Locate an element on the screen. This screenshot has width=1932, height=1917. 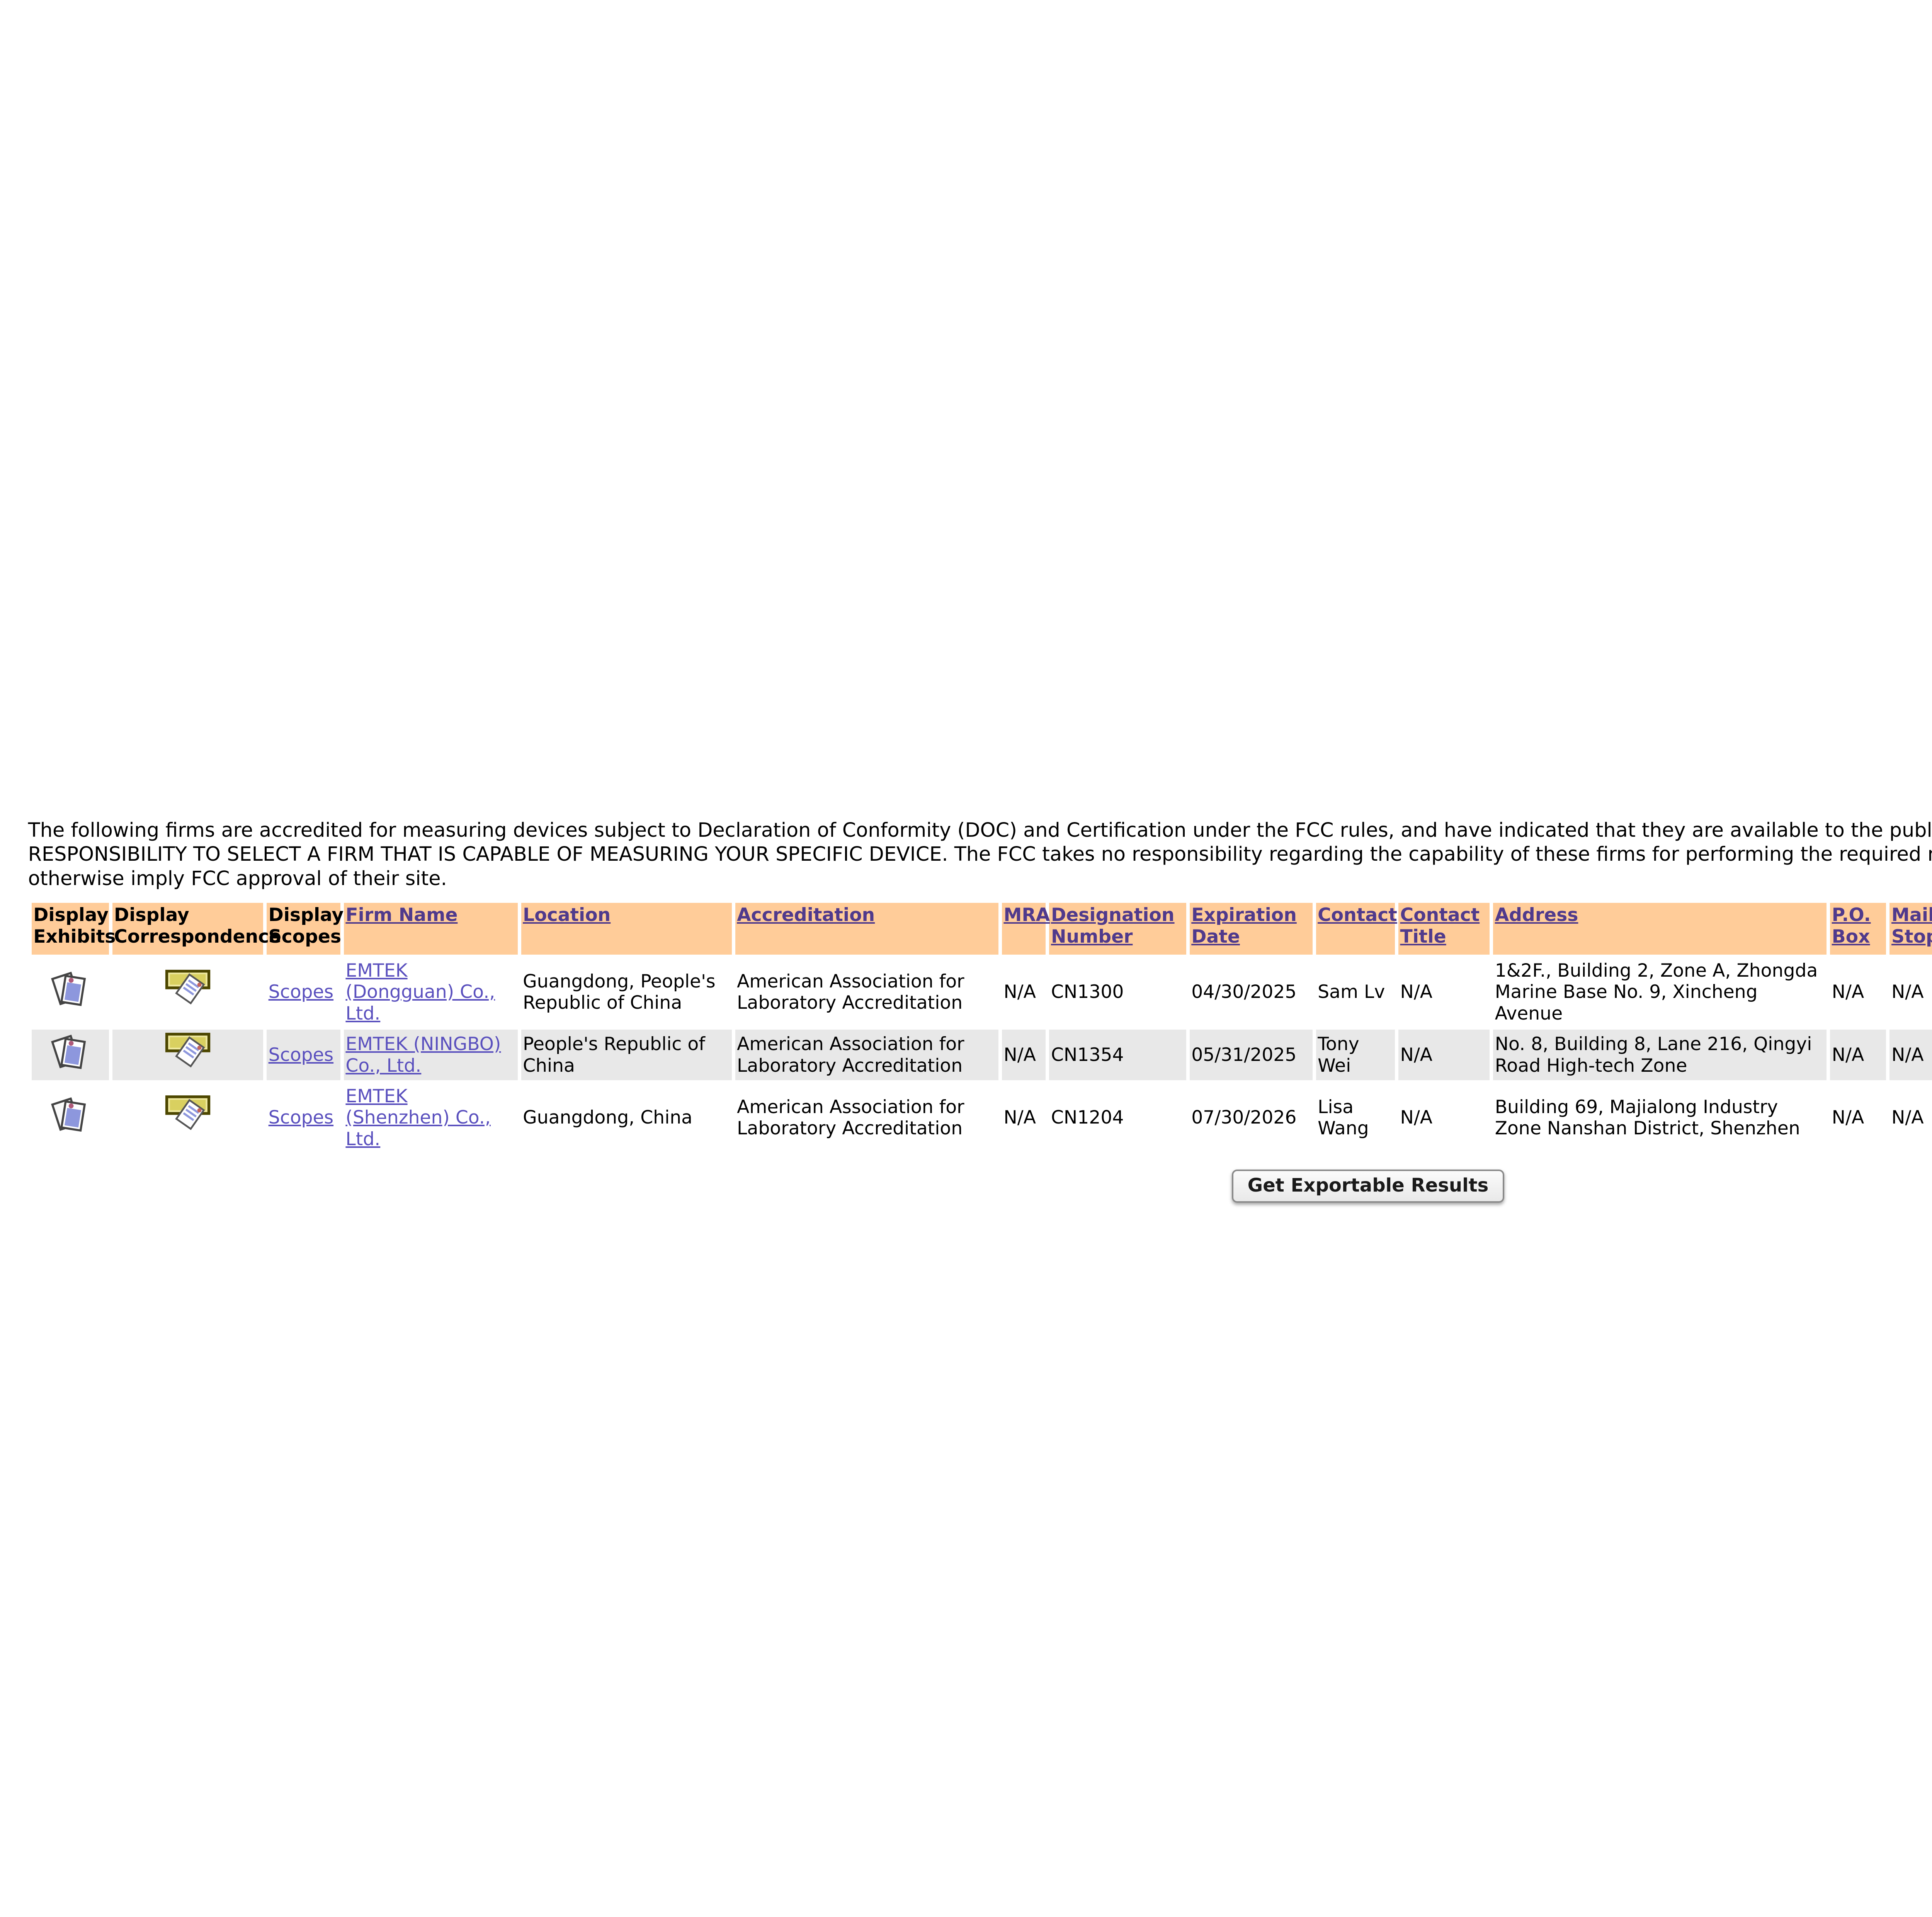
cell-firm-name: EMTEK (Dongguan) Co., Ltd. is located at coordinates (431, 993).